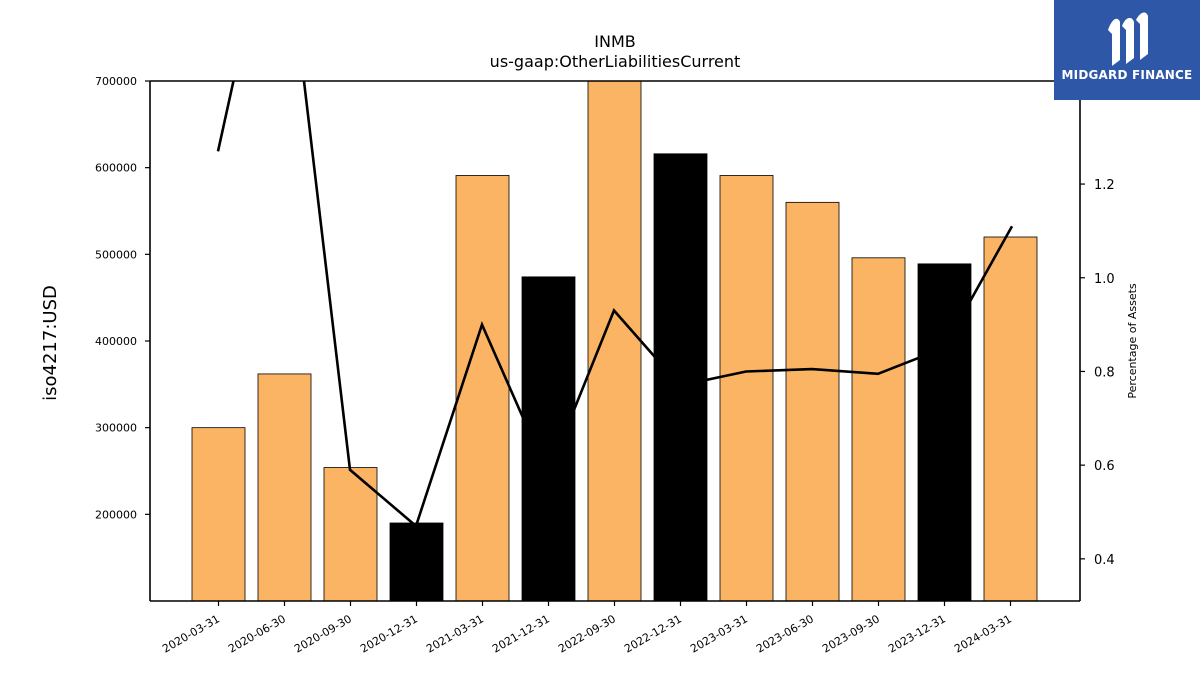  I want to click on brand-logo: MIDGARD FINANCE, so click(1127, 50).